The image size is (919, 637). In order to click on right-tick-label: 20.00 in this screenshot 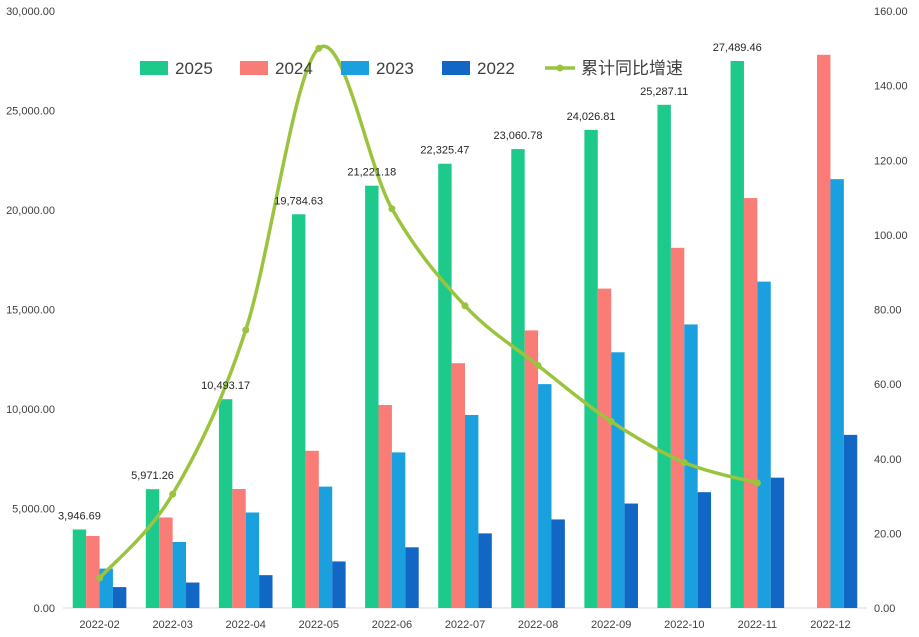, I will do `click(888, 534)`.